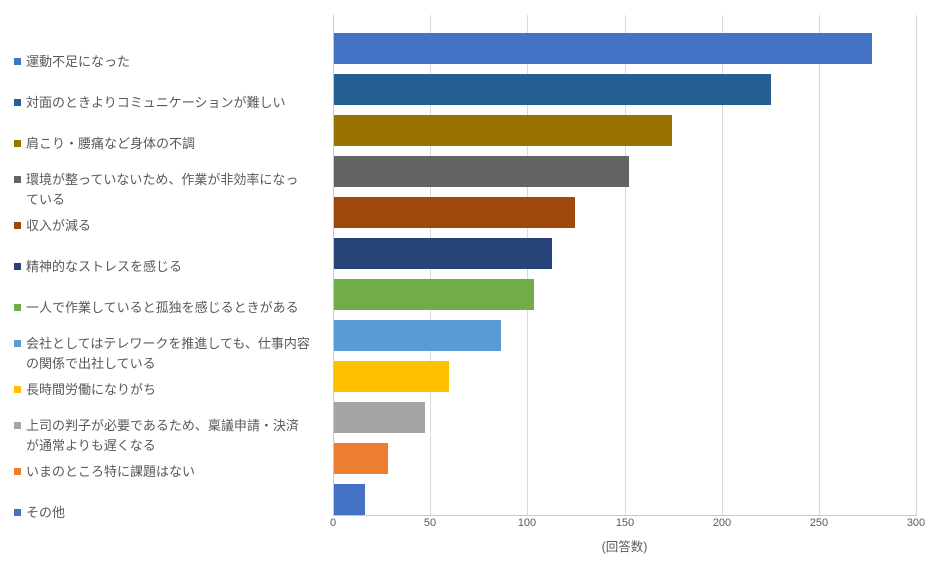  What do you see at coordinates (111, 143) in the screenshot?
I see `category-label-text: 肩こり・腰痛など身体の不調` at bounding box center [111, 143].